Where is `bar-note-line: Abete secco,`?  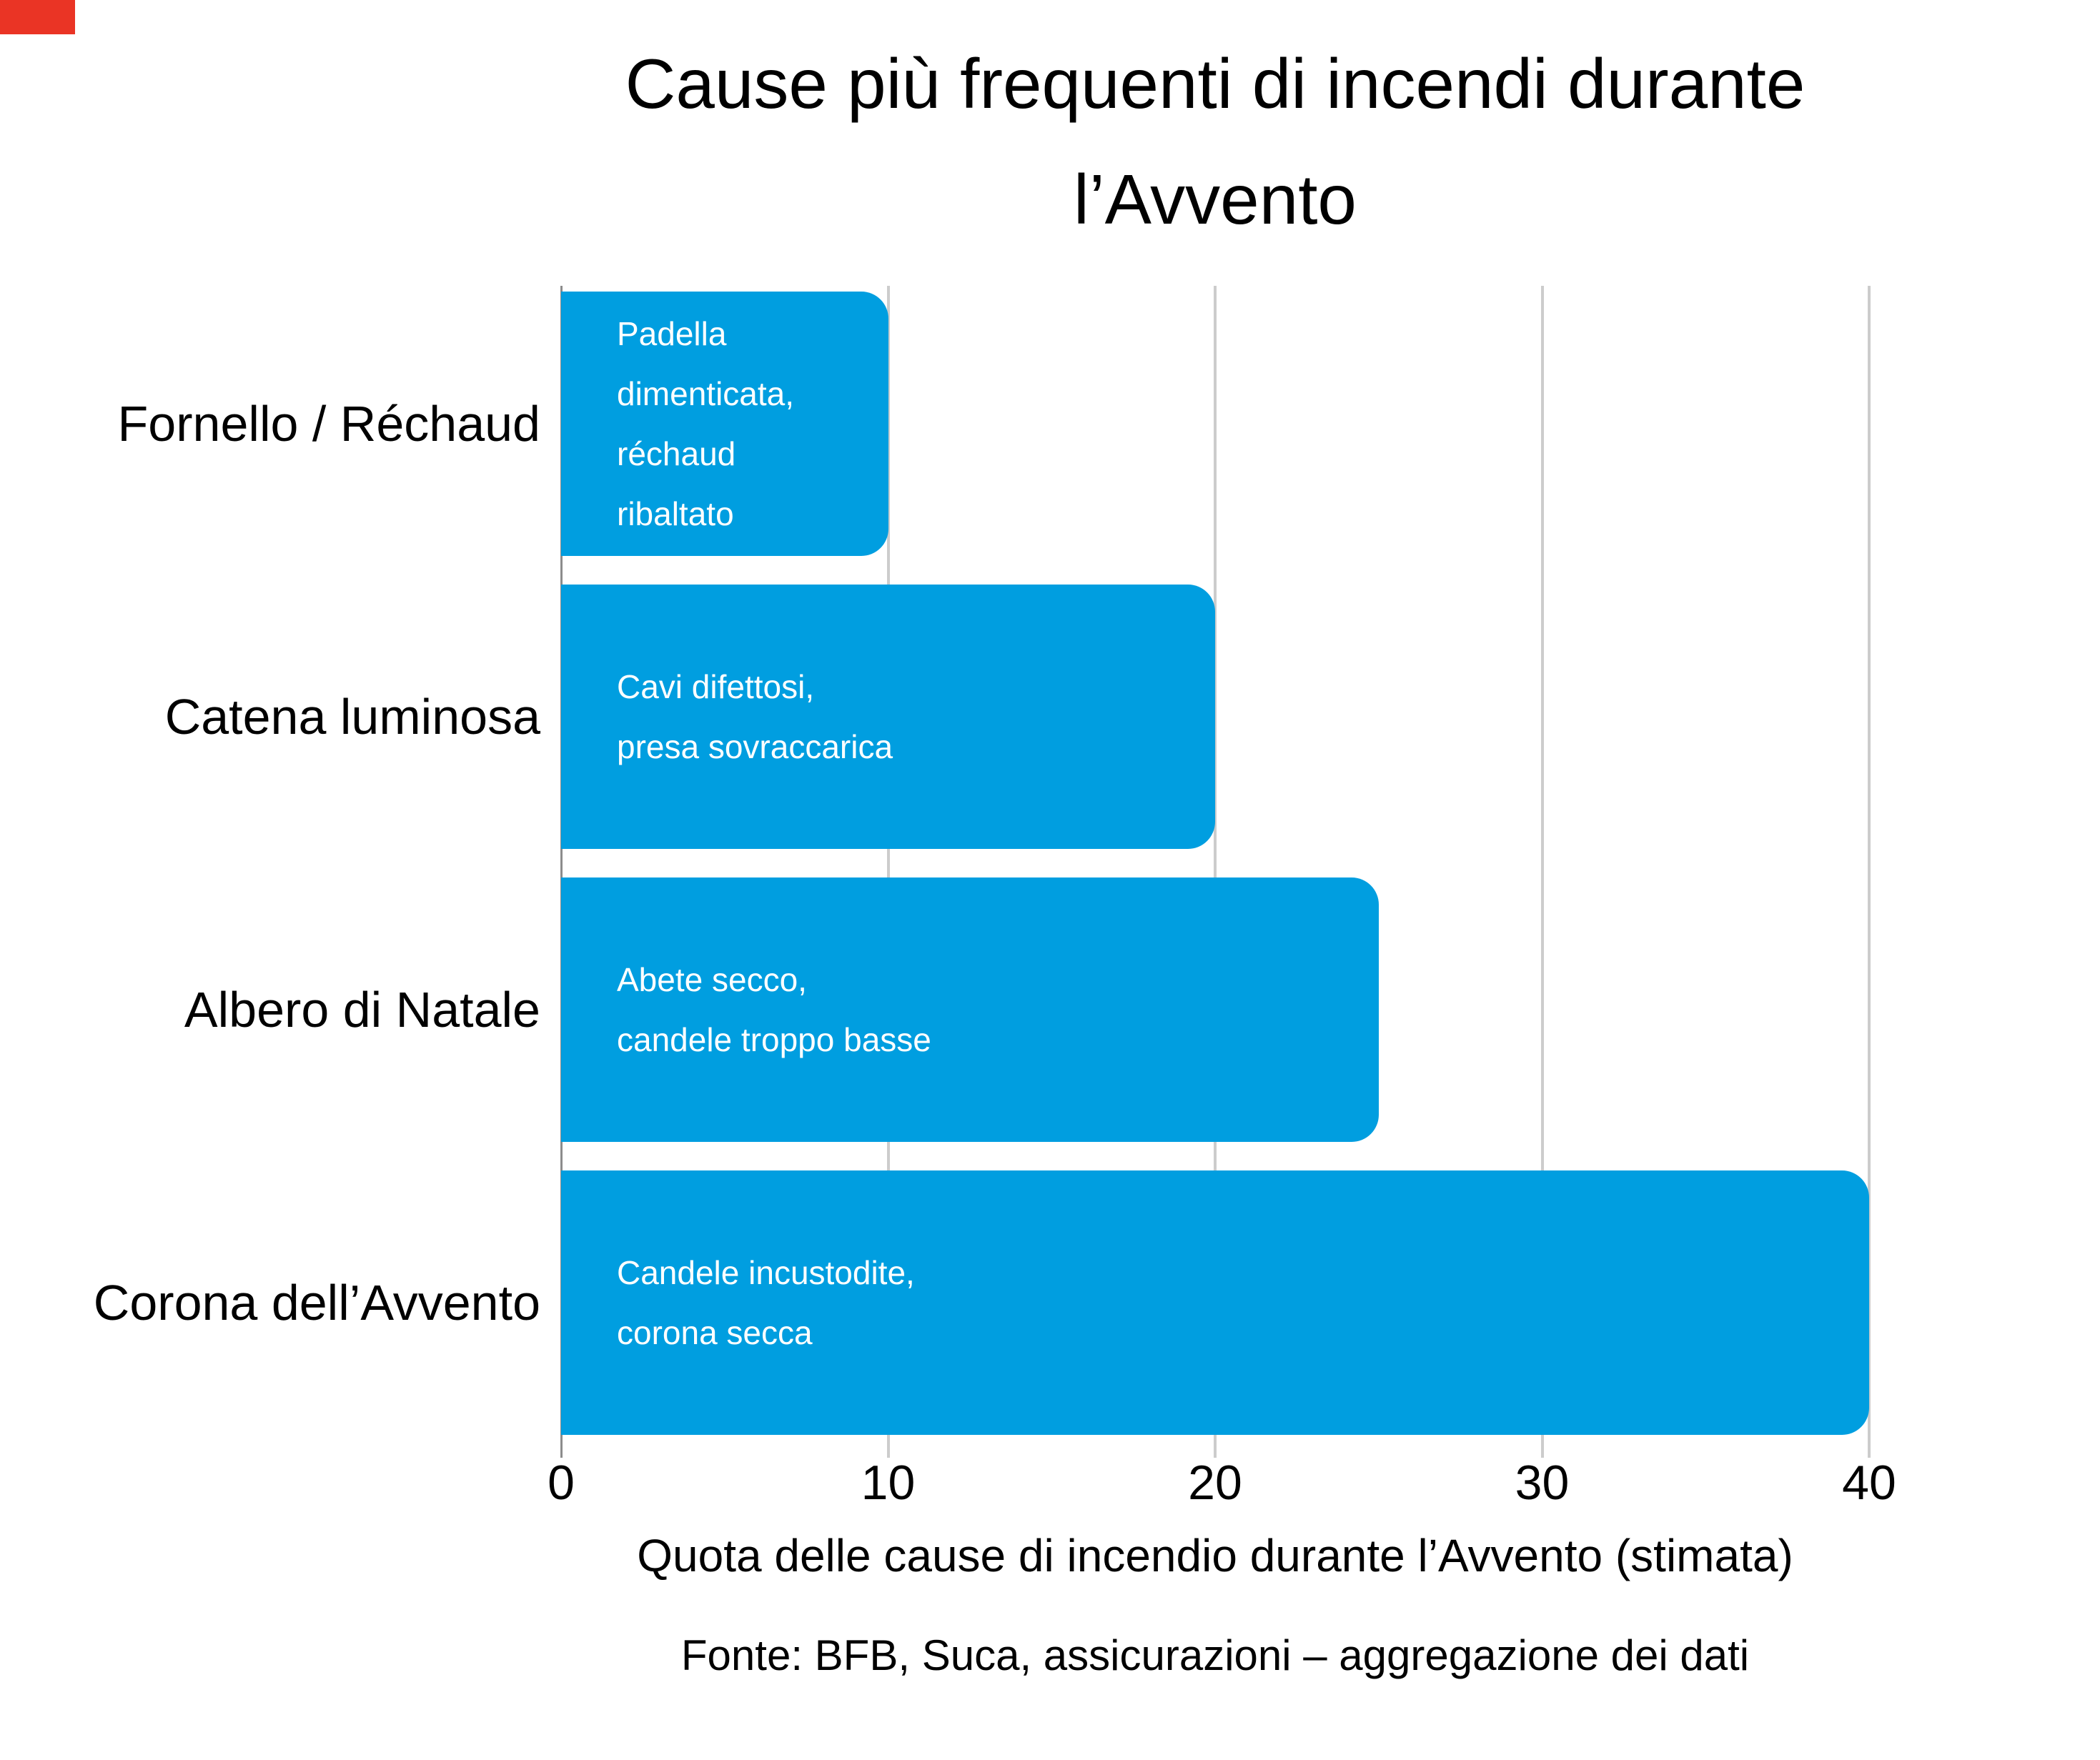 bar-note-line: Abete secco, is located at coordinates (712, 979).